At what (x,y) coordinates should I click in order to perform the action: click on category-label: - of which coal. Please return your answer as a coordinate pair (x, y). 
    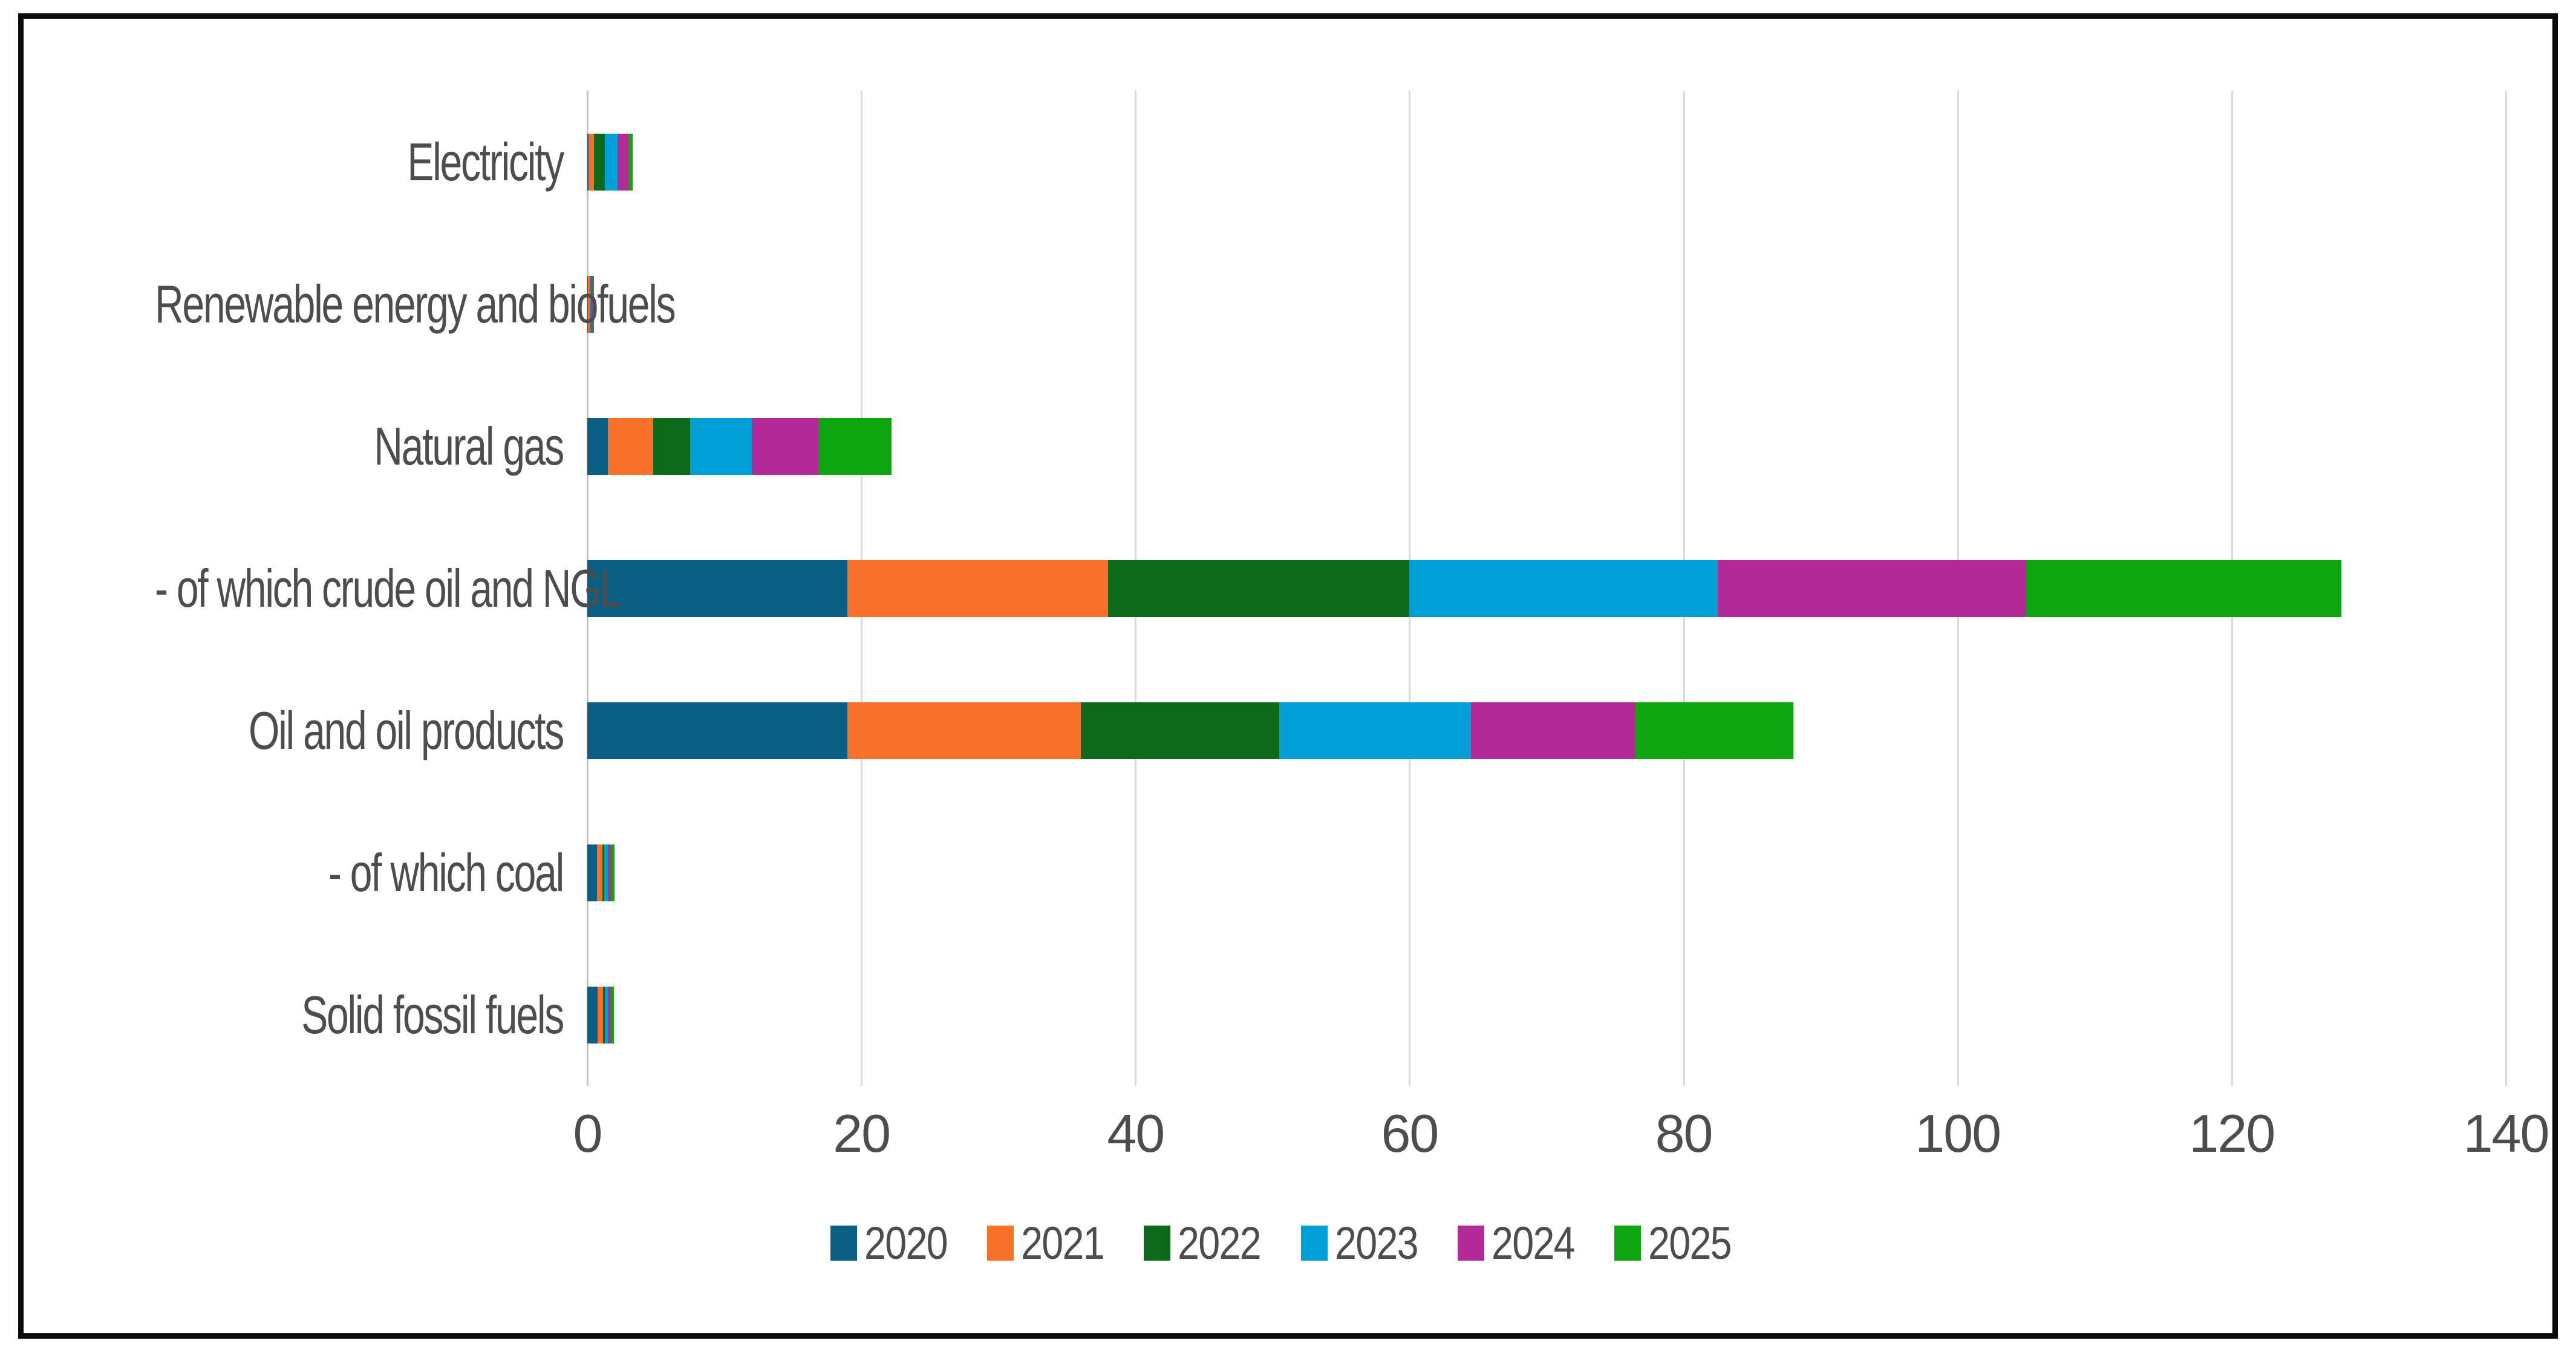
    Looking at the image, I should click on (446, 872).